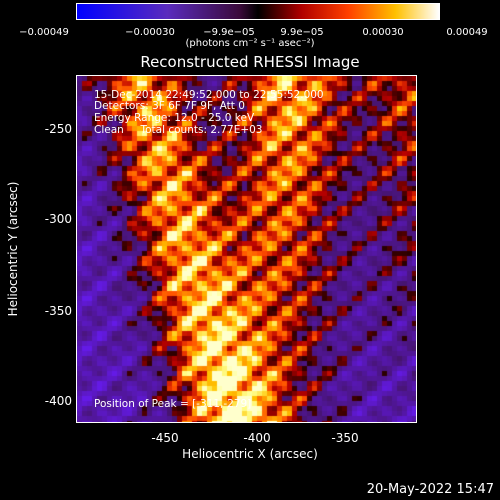 Image resolution: width=500 pixels, height=500 pixels. What do you see at coordinates (302, 32) in the screenshot?
I see `colorbar-tick: 9.9e−05` at bounding box center [302, 32].